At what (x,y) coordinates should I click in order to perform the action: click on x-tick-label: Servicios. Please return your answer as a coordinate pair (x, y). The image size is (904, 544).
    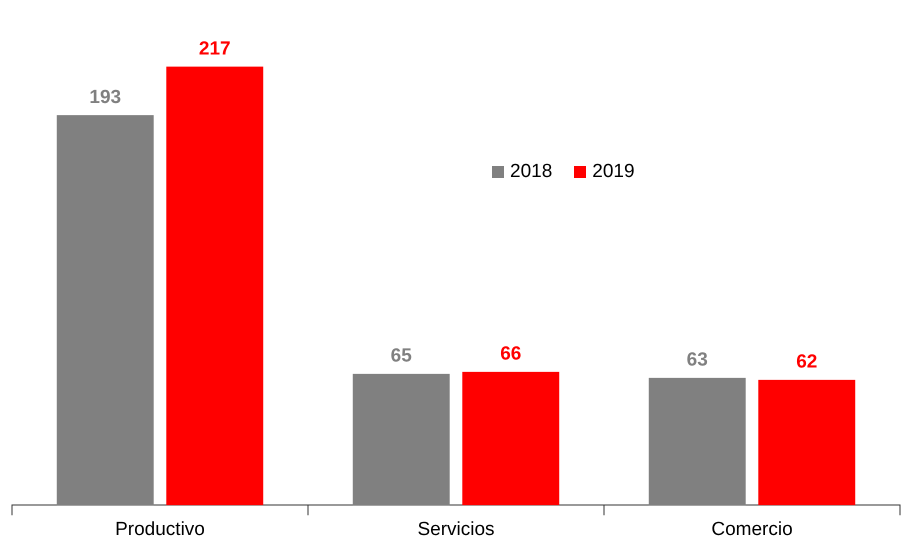
    Looking at the image, I should click on (456, 529).